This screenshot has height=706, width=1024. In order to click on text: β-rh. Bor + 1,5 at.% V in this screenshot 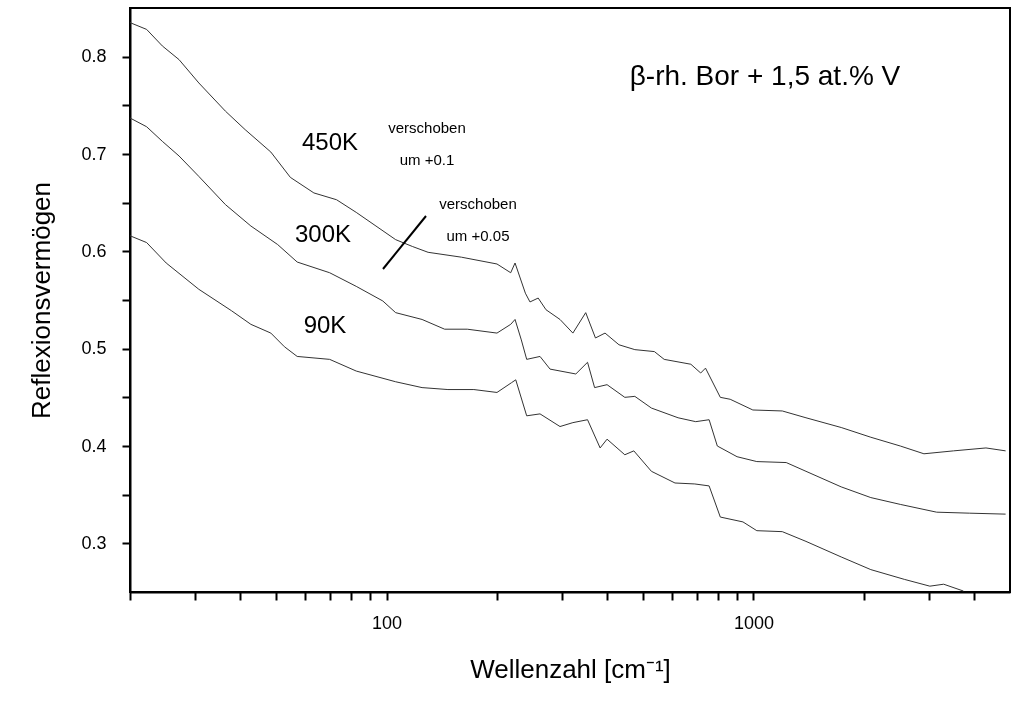, I will do `click(765, 75)`.